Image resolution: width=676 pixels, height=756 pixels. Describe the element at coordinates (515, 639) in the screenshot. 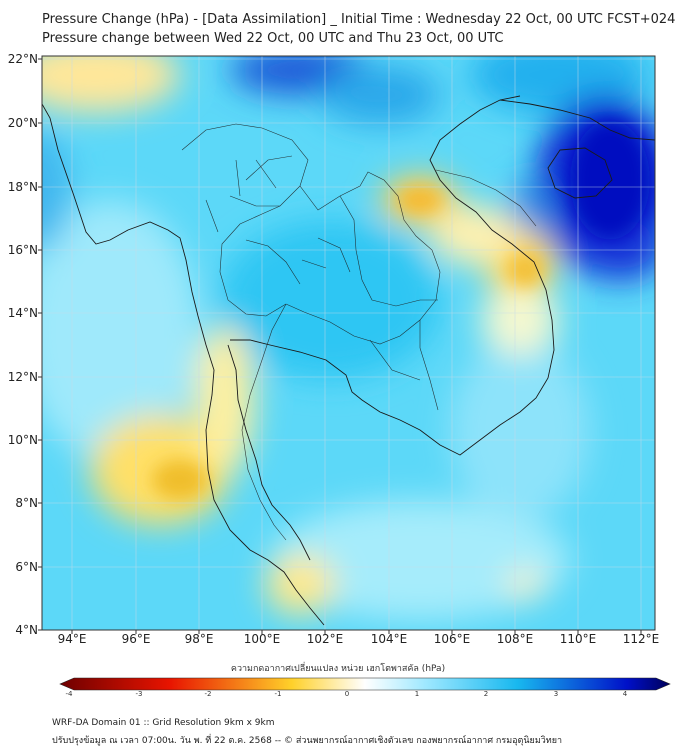

I see `lon-label-108: 108°E` at that location.